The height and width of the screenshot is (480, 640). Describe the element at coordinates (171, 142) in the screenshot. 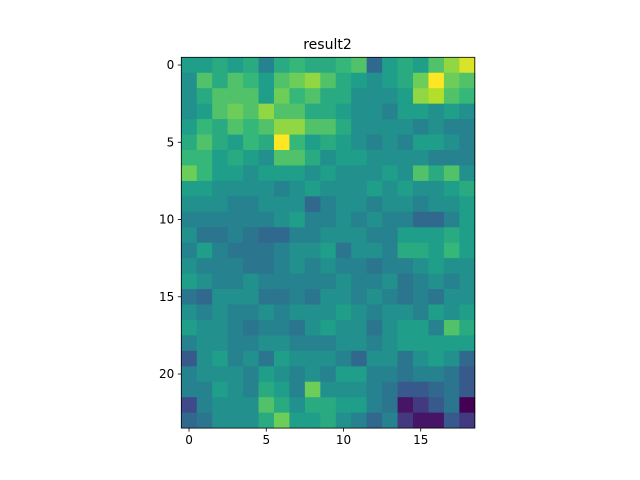

I see `y-tick-label: 5` at that location.